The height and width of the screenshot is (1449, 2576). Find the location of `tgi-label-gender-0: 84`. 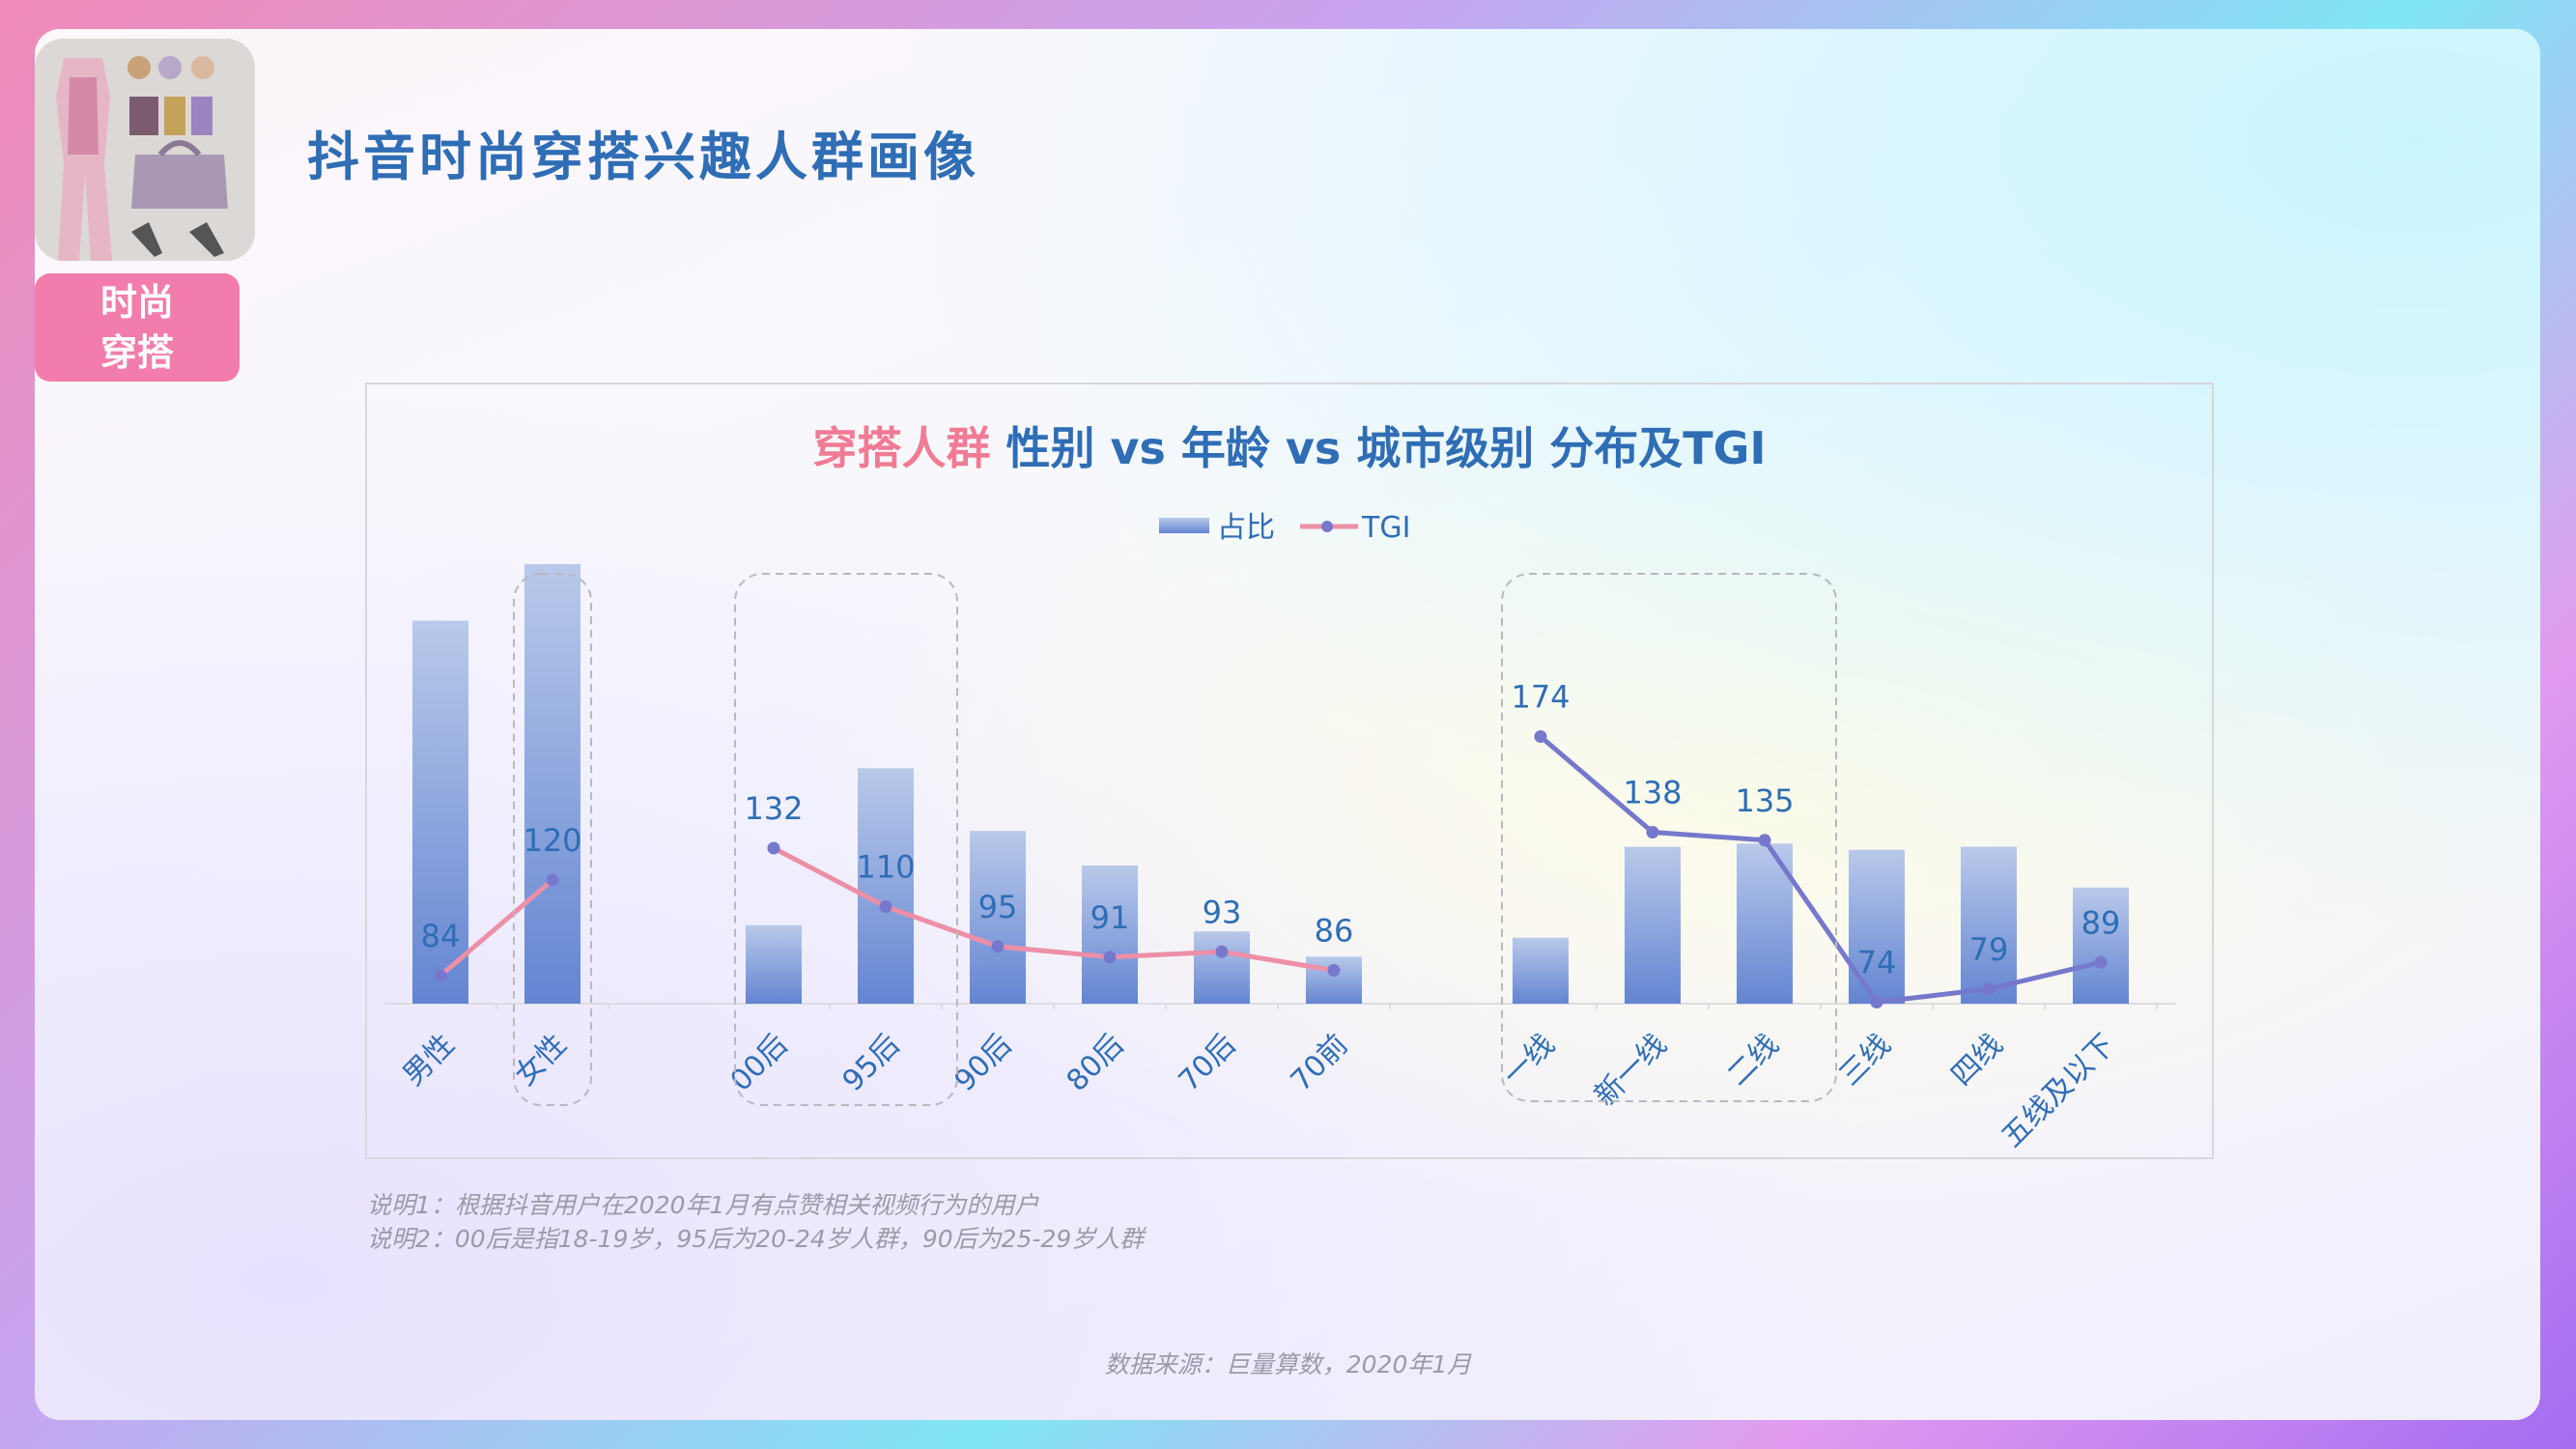

tgi-label-gender-0: 84 is located at coordinates (441, 936).